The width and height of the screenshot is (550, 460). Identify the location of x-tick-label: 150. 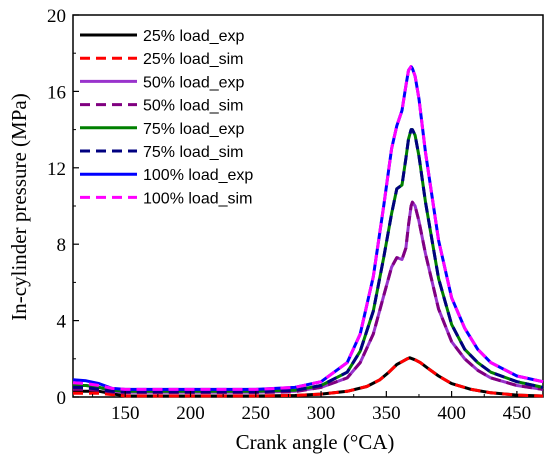
(125, 413).